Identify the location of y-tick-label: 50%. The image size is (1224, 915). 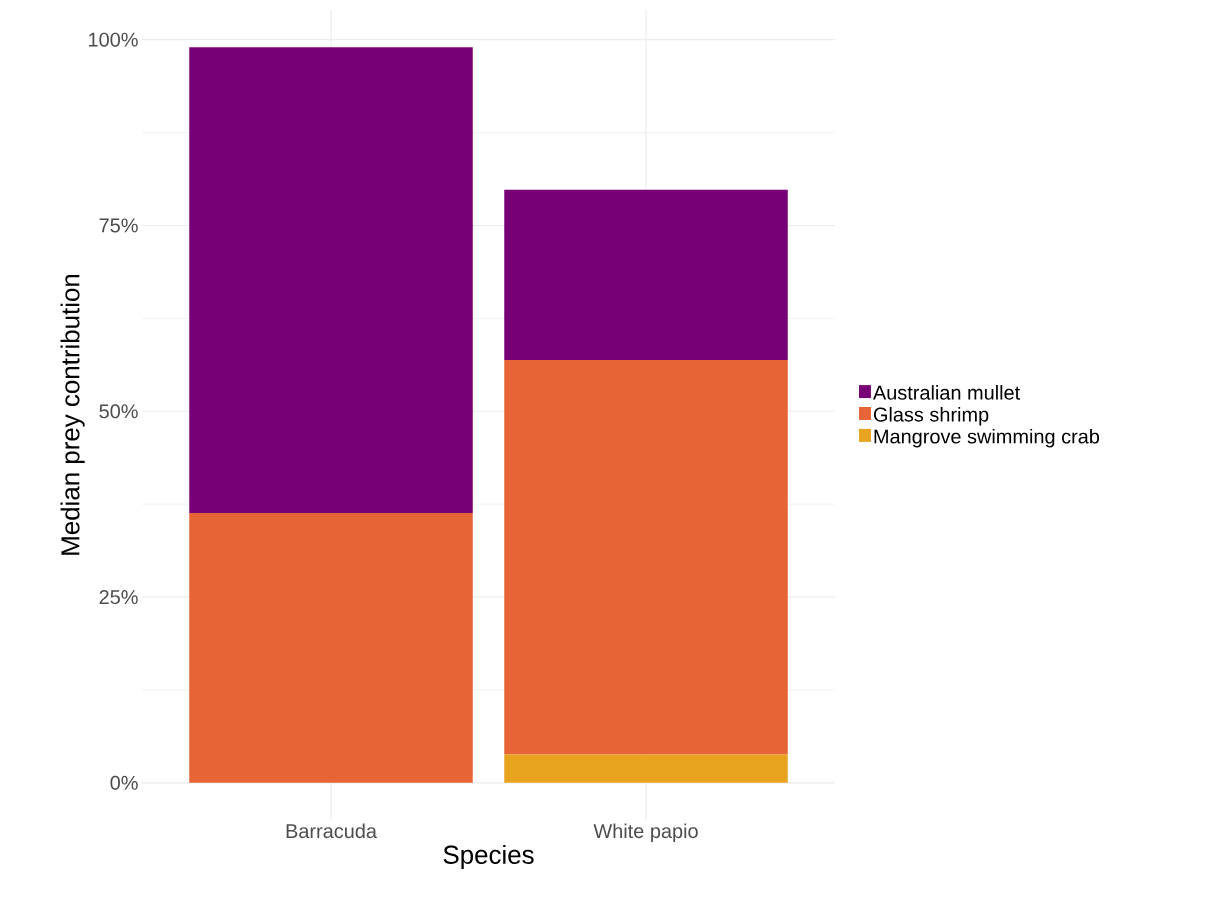
(118, 411).